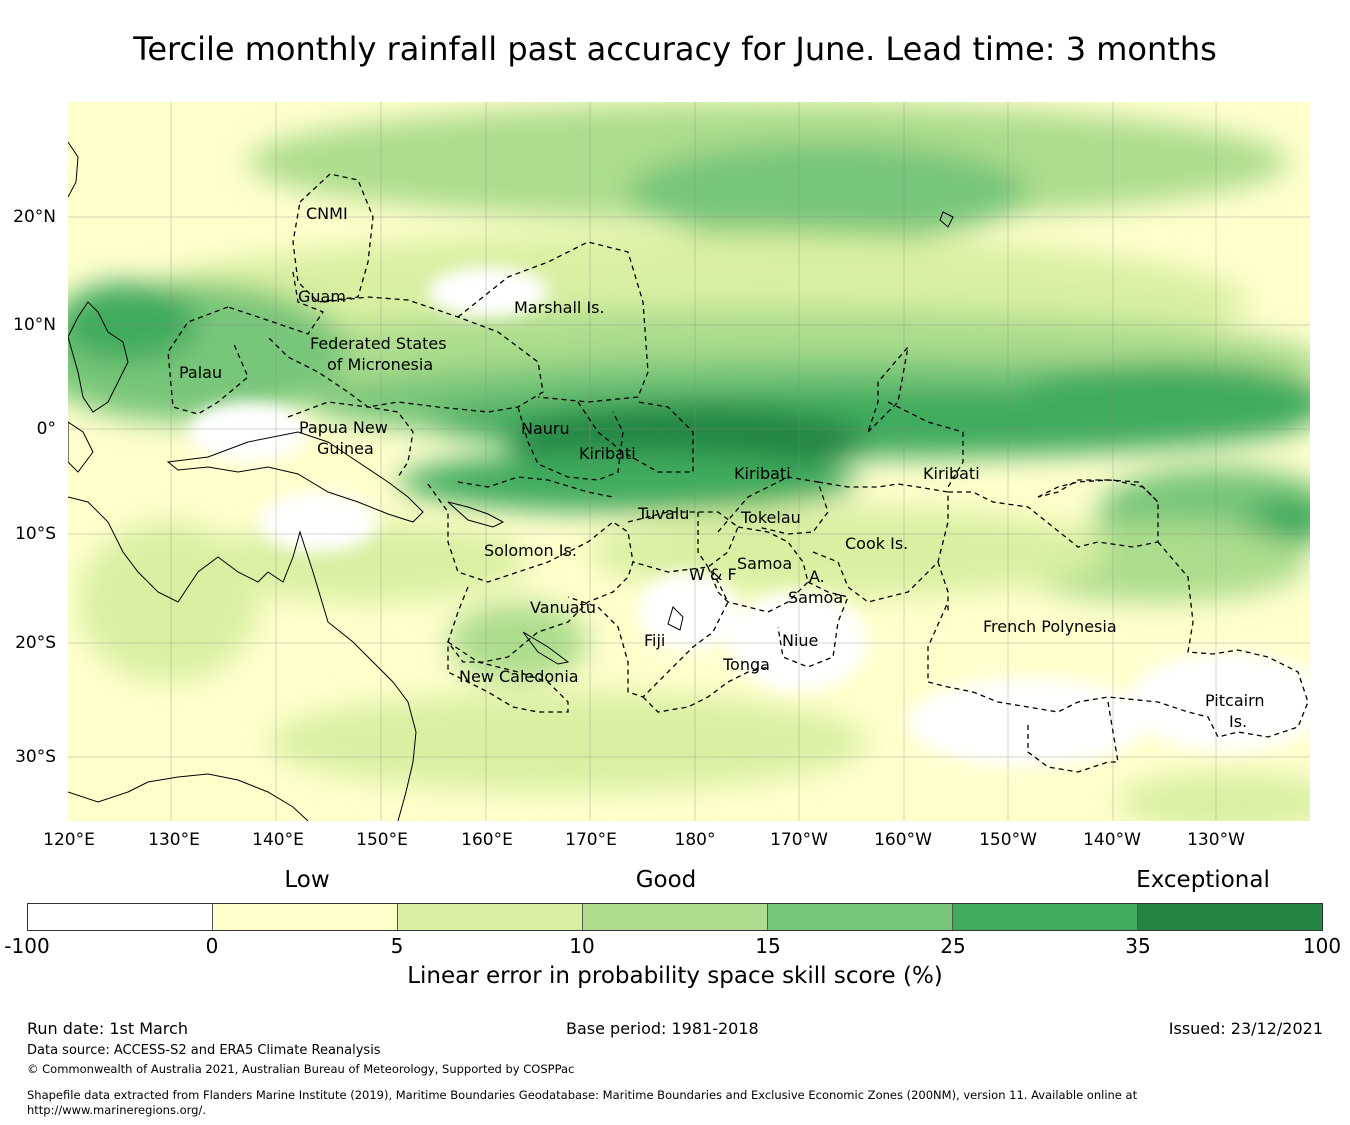  What do you see at coordinates (212, 946) in the screenshot?
I see `colorbar-tick: 0` at bounding box center [212, 946].